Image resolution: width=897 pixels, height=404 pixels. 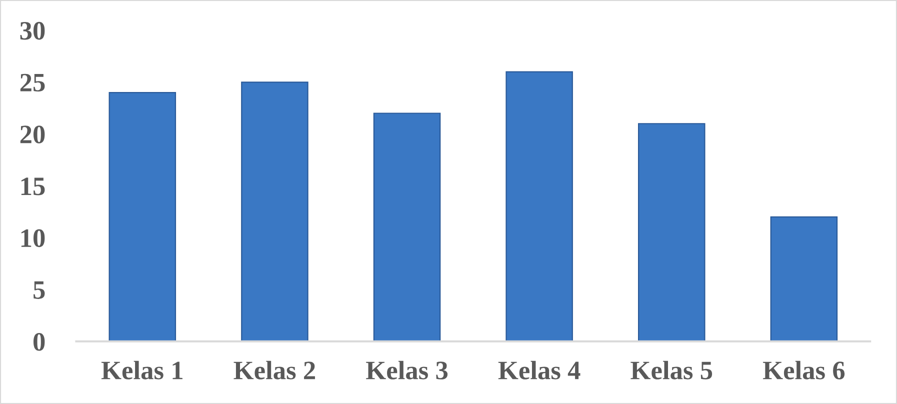 I want to click on y-tick-label: 25, so click(x=32, y=83).